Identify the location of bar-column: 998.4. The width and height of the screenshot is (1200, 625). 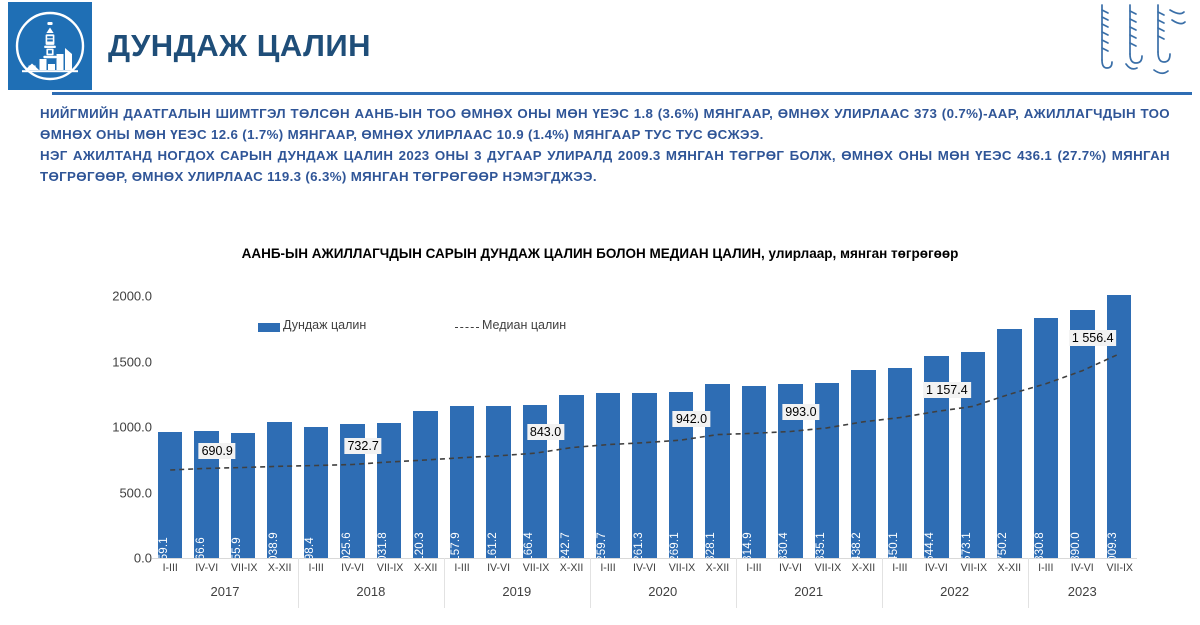
(316, 431).